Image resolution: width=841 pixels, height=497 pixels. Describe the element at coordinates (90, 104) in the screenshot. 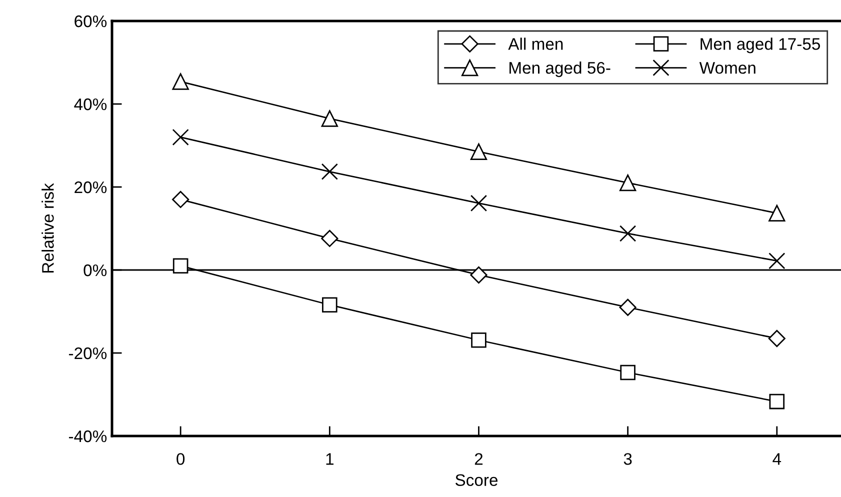

I see `y-tick-label: 40%` at that location.